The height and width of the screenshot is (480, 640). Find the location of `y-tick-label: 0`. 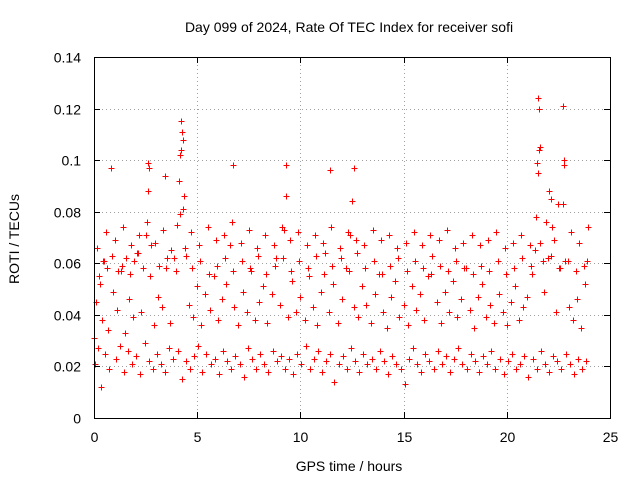

y-tick-label: 0 is located at coordinates (77, 419).